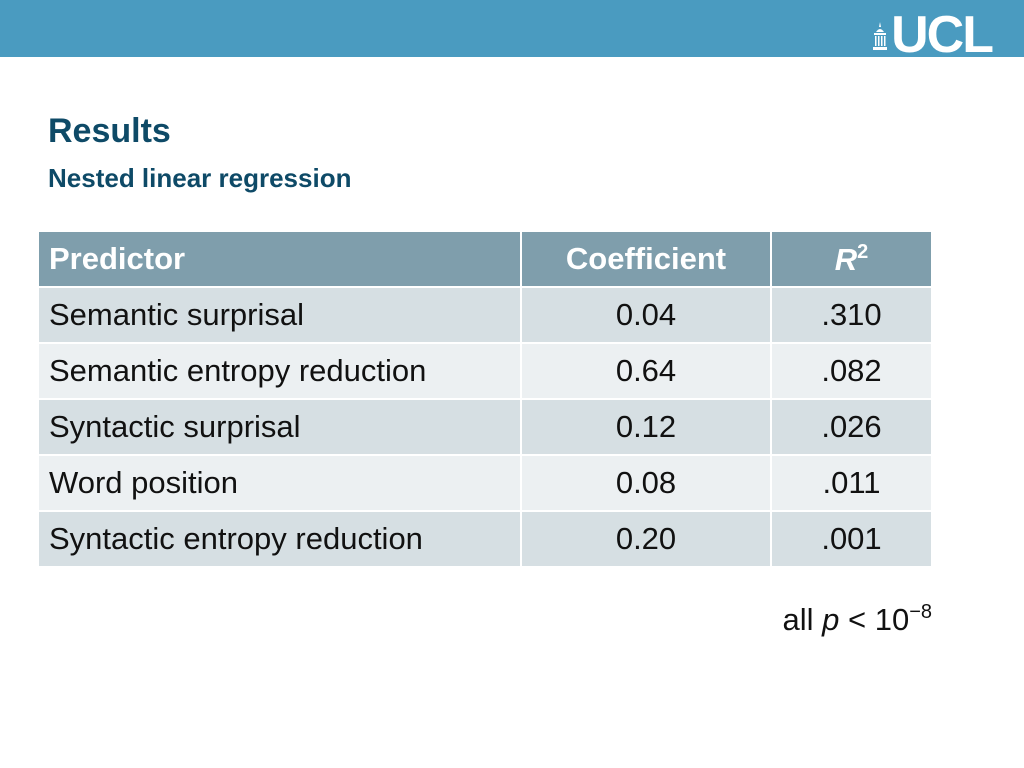 Image resolution: width=1024 pixels, height=768 pixels. Describe the element at coordinates (512, 32) in the screenshot. I see `header-bar: UCL` at that location.